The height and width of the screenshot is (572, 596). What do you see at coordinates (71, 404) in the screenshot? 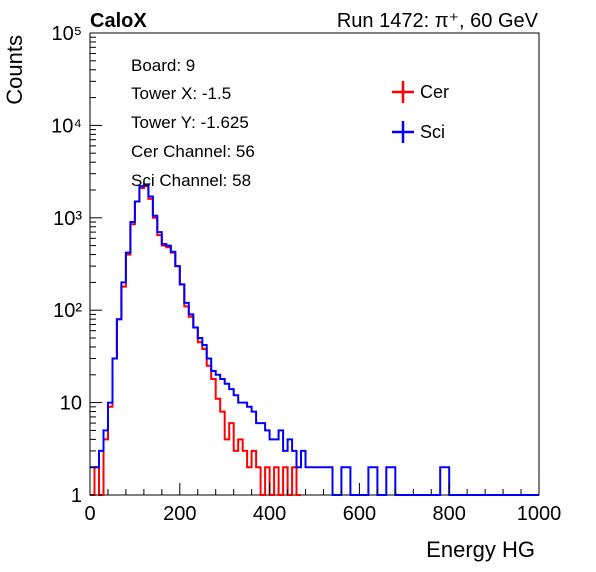
I see `y-tick-label: 10` at bounding box center [71, 404].